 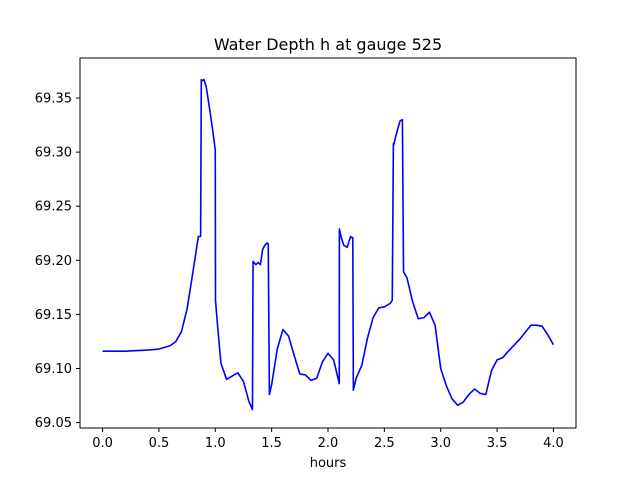 I want to click on y-tick-label: 69.20, so click(x=53, y=261).